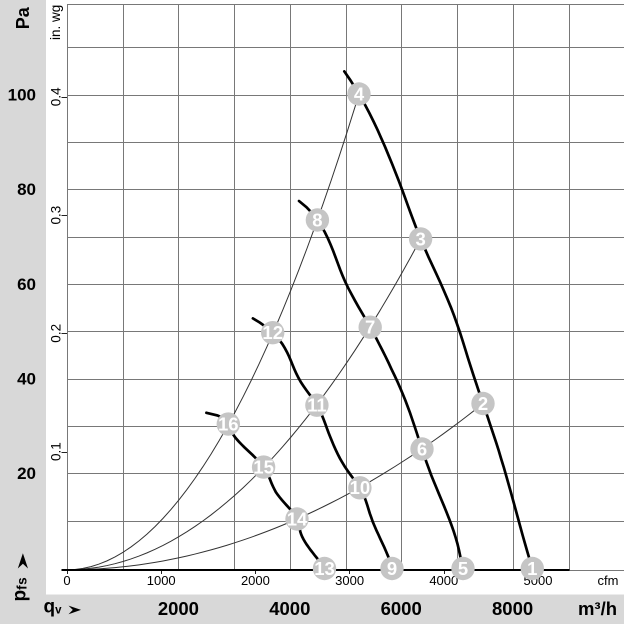 The width and height of the screenshot is (624, 624). I want to click on svg-text: 80, so click(26, 189).